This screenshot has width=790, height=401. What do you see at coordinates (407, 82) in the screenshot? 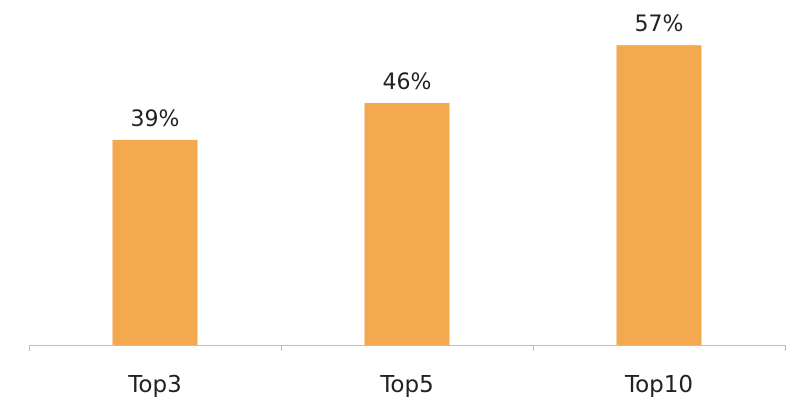
I see `data-label-top5: 46%` at bounding box center [407, 82].